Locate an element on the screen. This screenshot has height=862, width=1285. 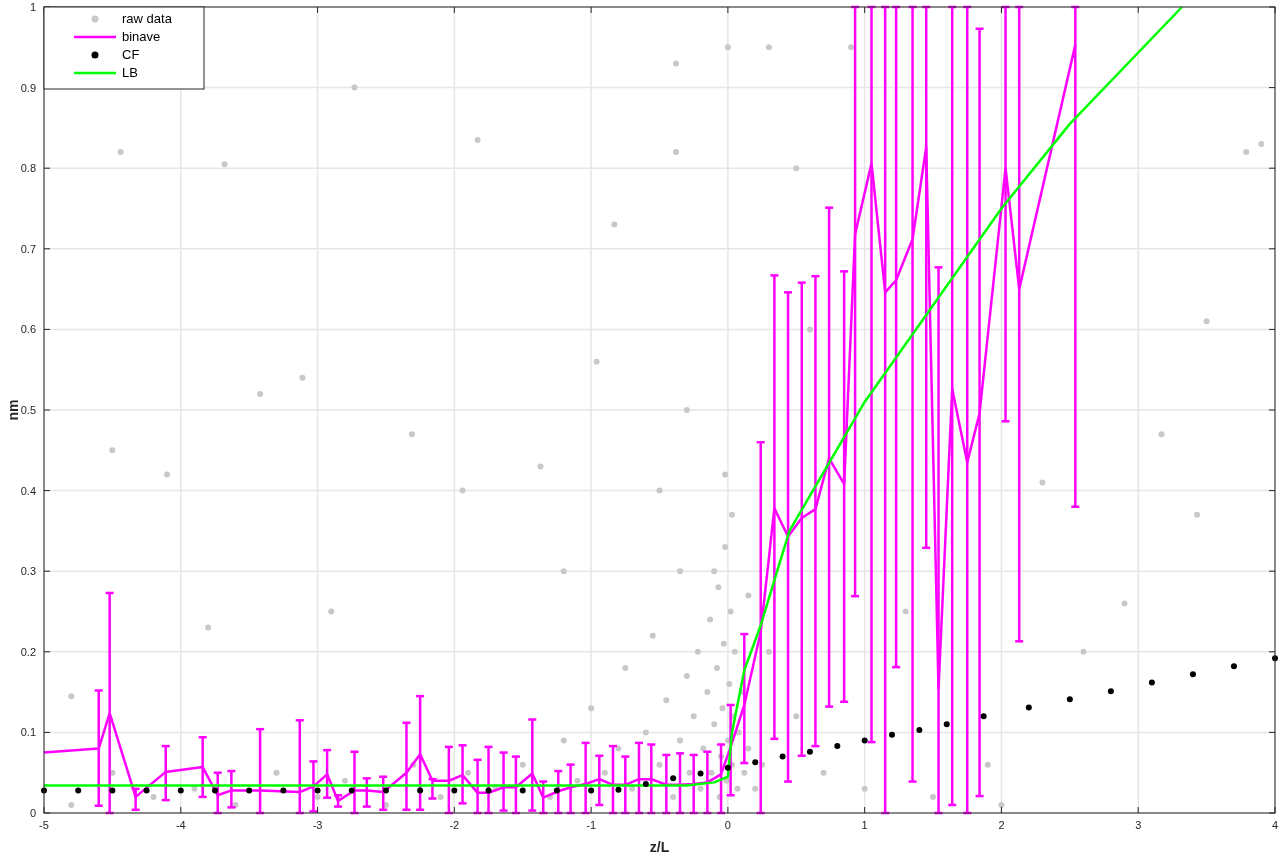
y-tick-label: 0.2 is located at coordinates (28, 651).